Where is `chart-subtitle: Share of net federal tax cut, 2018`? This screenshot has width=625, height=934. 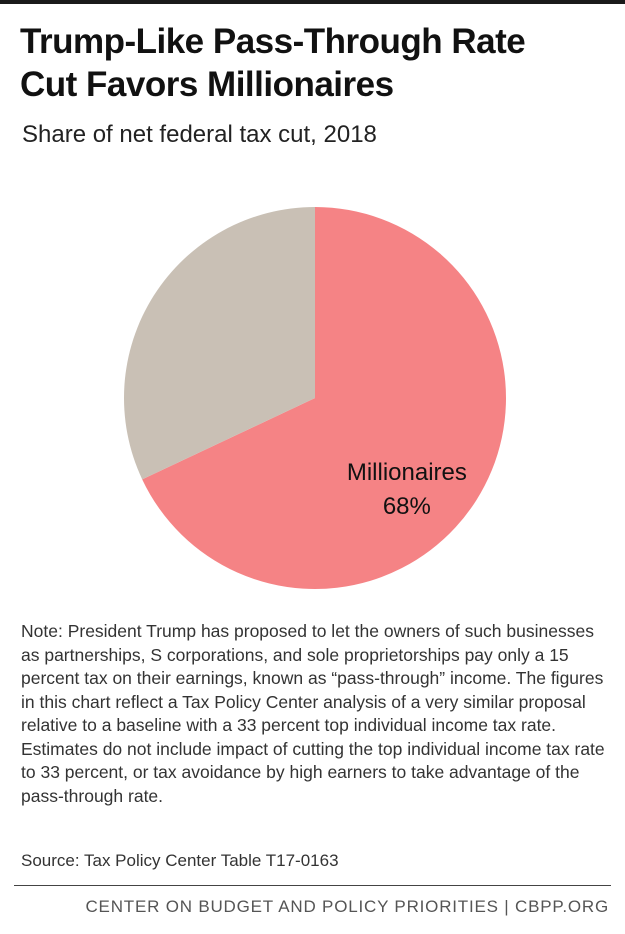 chart-subtitle: Share of net federal tax cut, 2018 is located at coordinates (199, 134).